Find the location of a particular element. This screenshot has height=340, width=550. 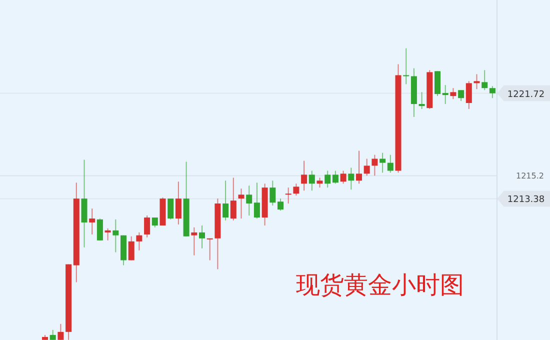

y-tick-label: 1213.38 is located at coordinates (526, 200).